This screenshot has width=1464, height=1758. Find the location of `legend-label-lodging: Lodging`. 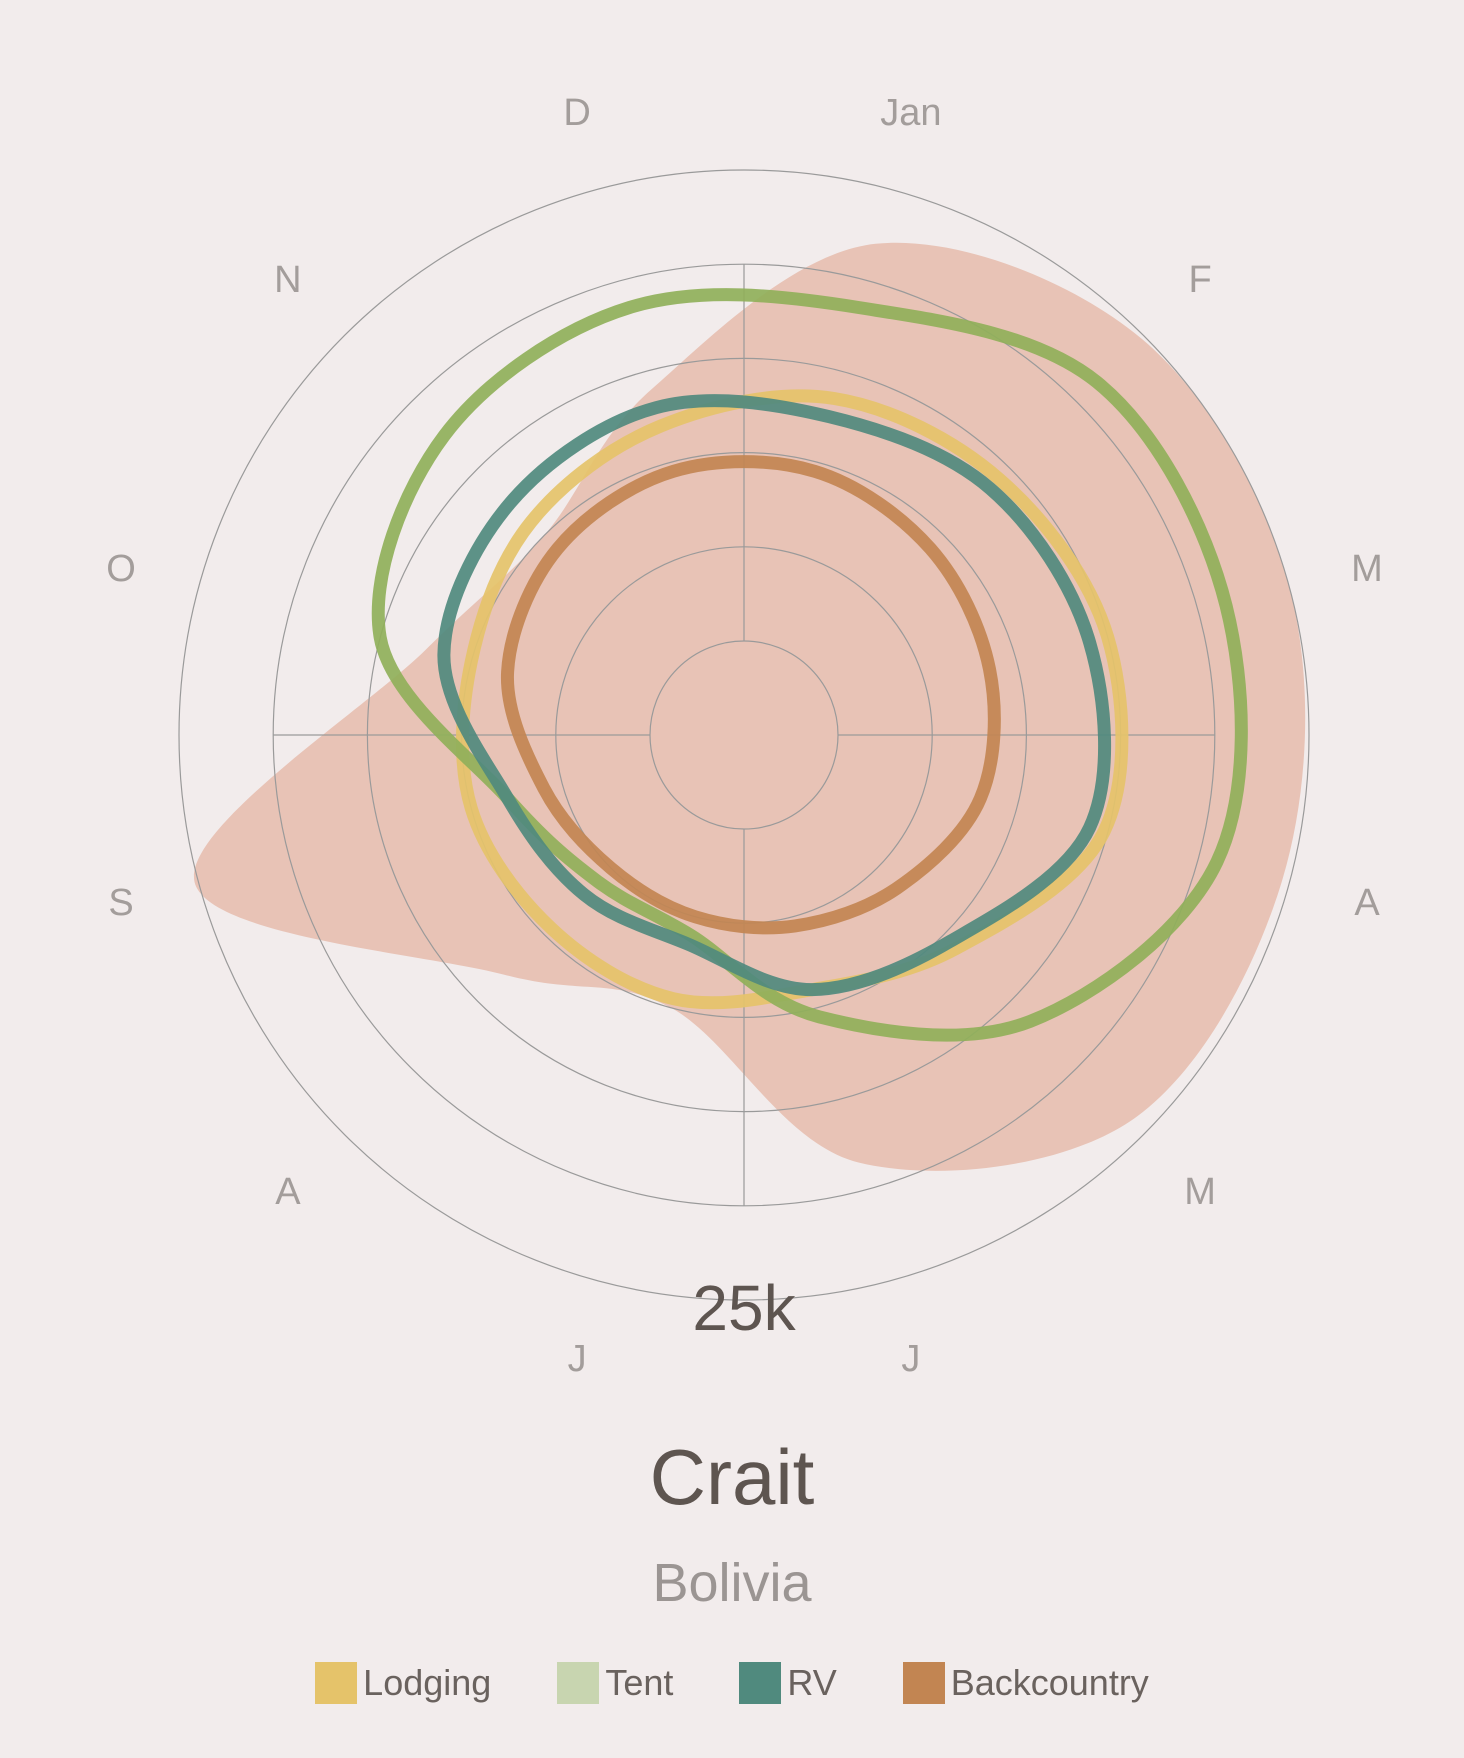

legend-label-lodging: Lodging is located at coordinates (427, 1682).